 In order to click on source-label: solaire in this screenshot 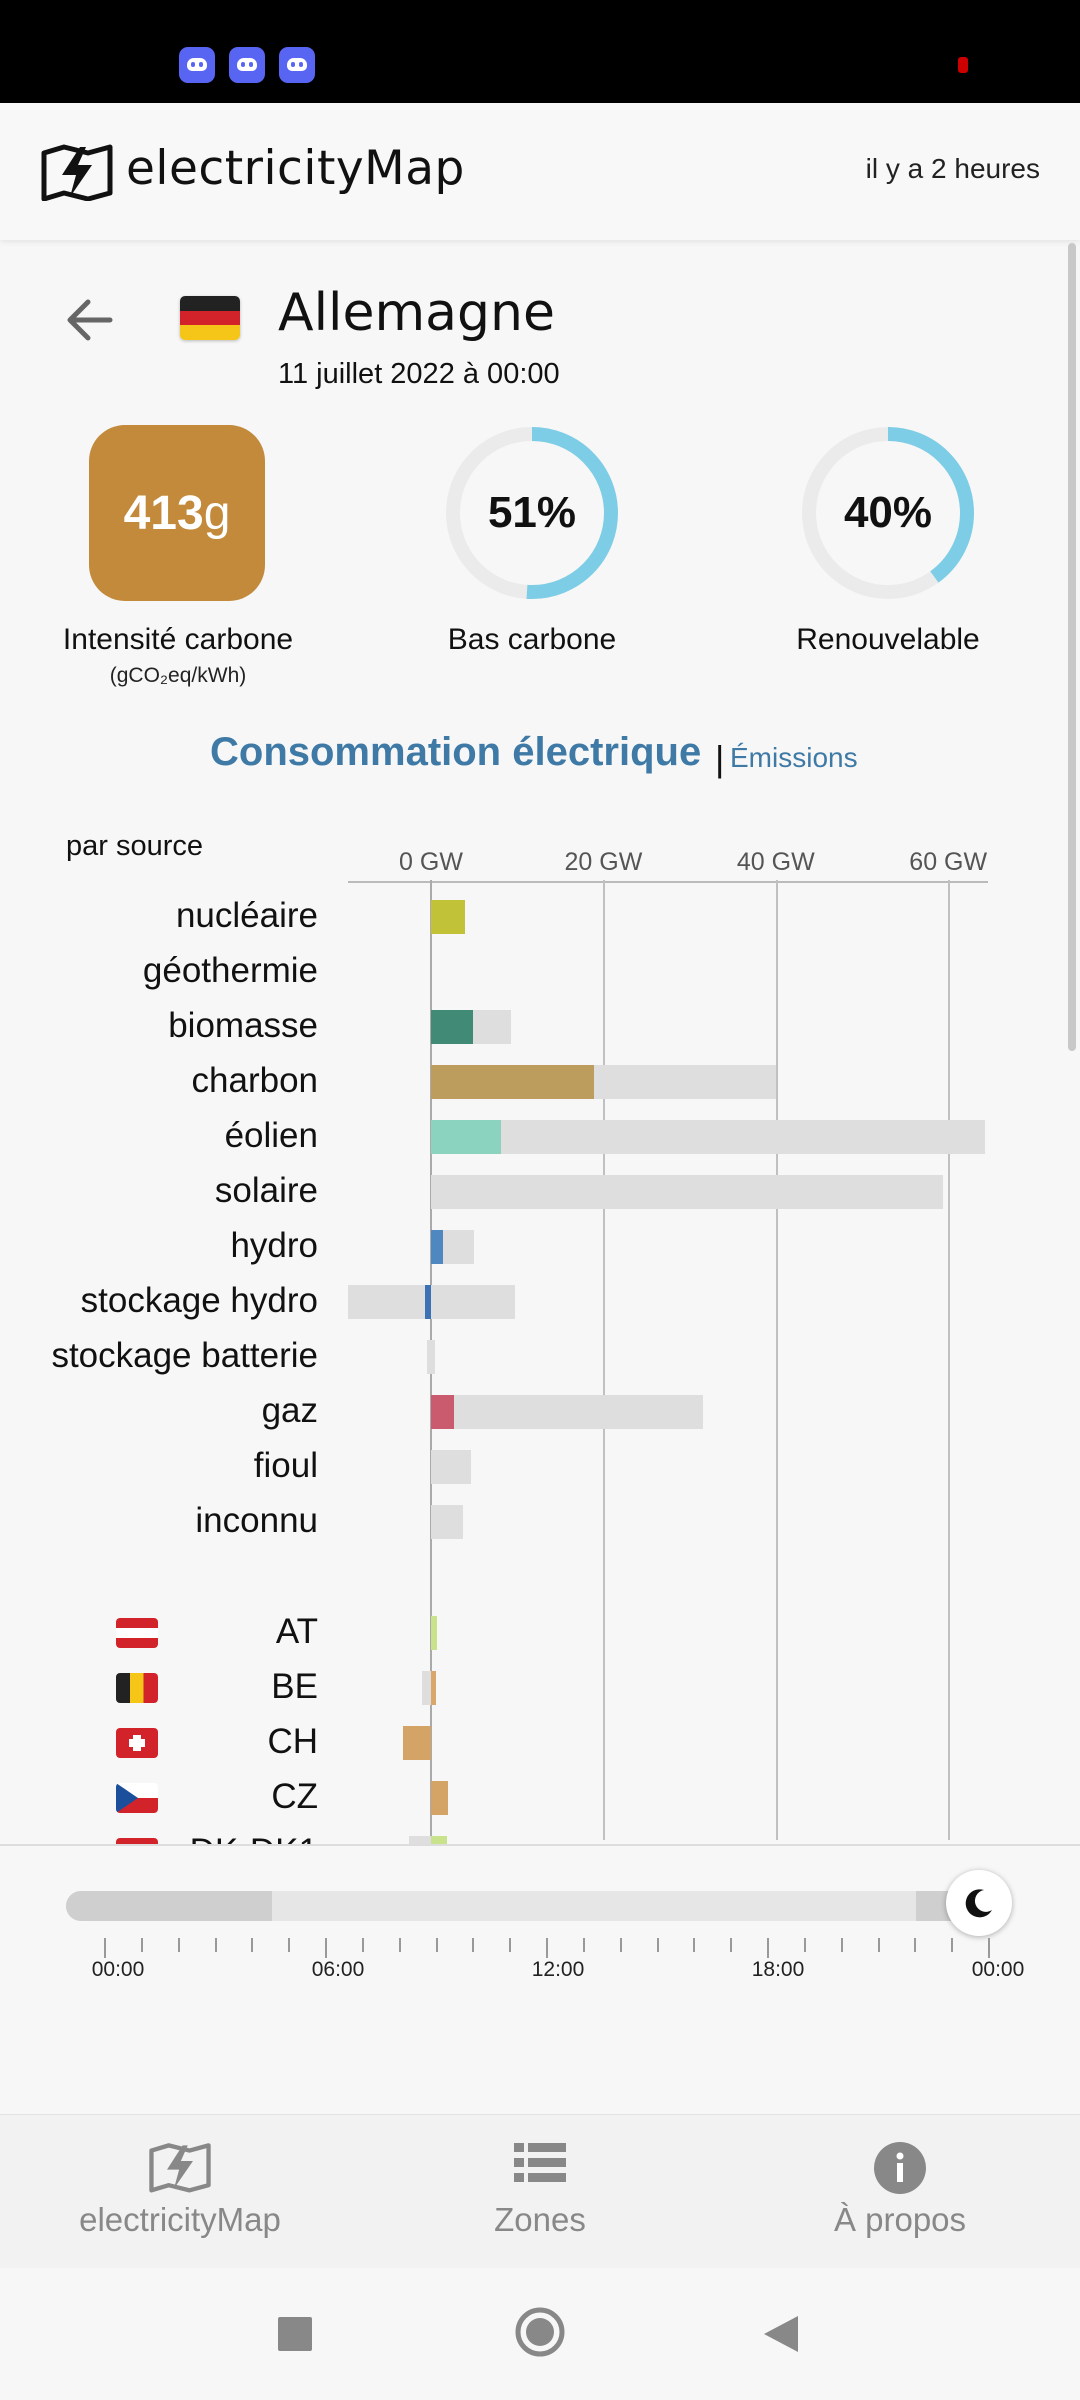, I will do `click(266, 1190)`.